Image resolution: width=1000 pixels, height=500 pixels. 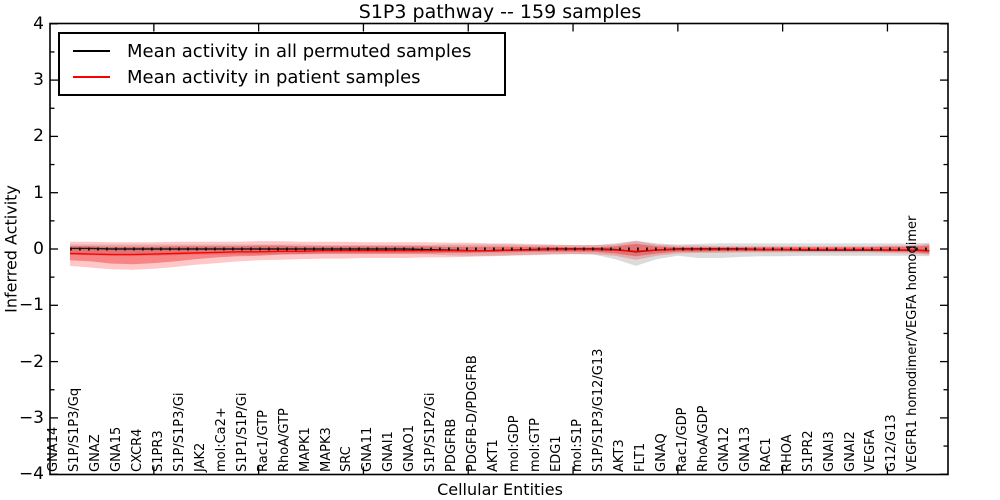 I want to click on legend-entry-patient: Mean activity in patient samples, so click(x=282, y=77).